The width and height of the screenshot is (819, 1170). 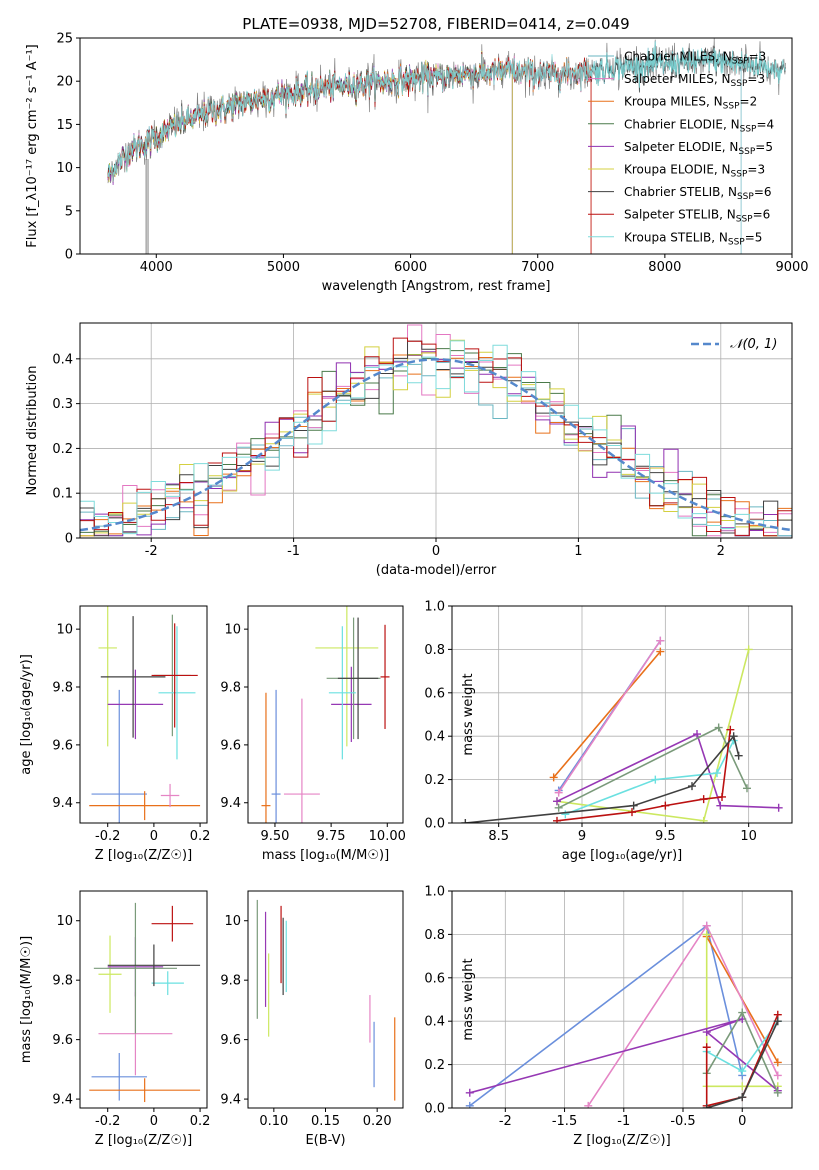 What do you see at coordinates (156, 267) in the screenshot?
I see `x-tick-label: 4000` at bounding box center [156, 267].